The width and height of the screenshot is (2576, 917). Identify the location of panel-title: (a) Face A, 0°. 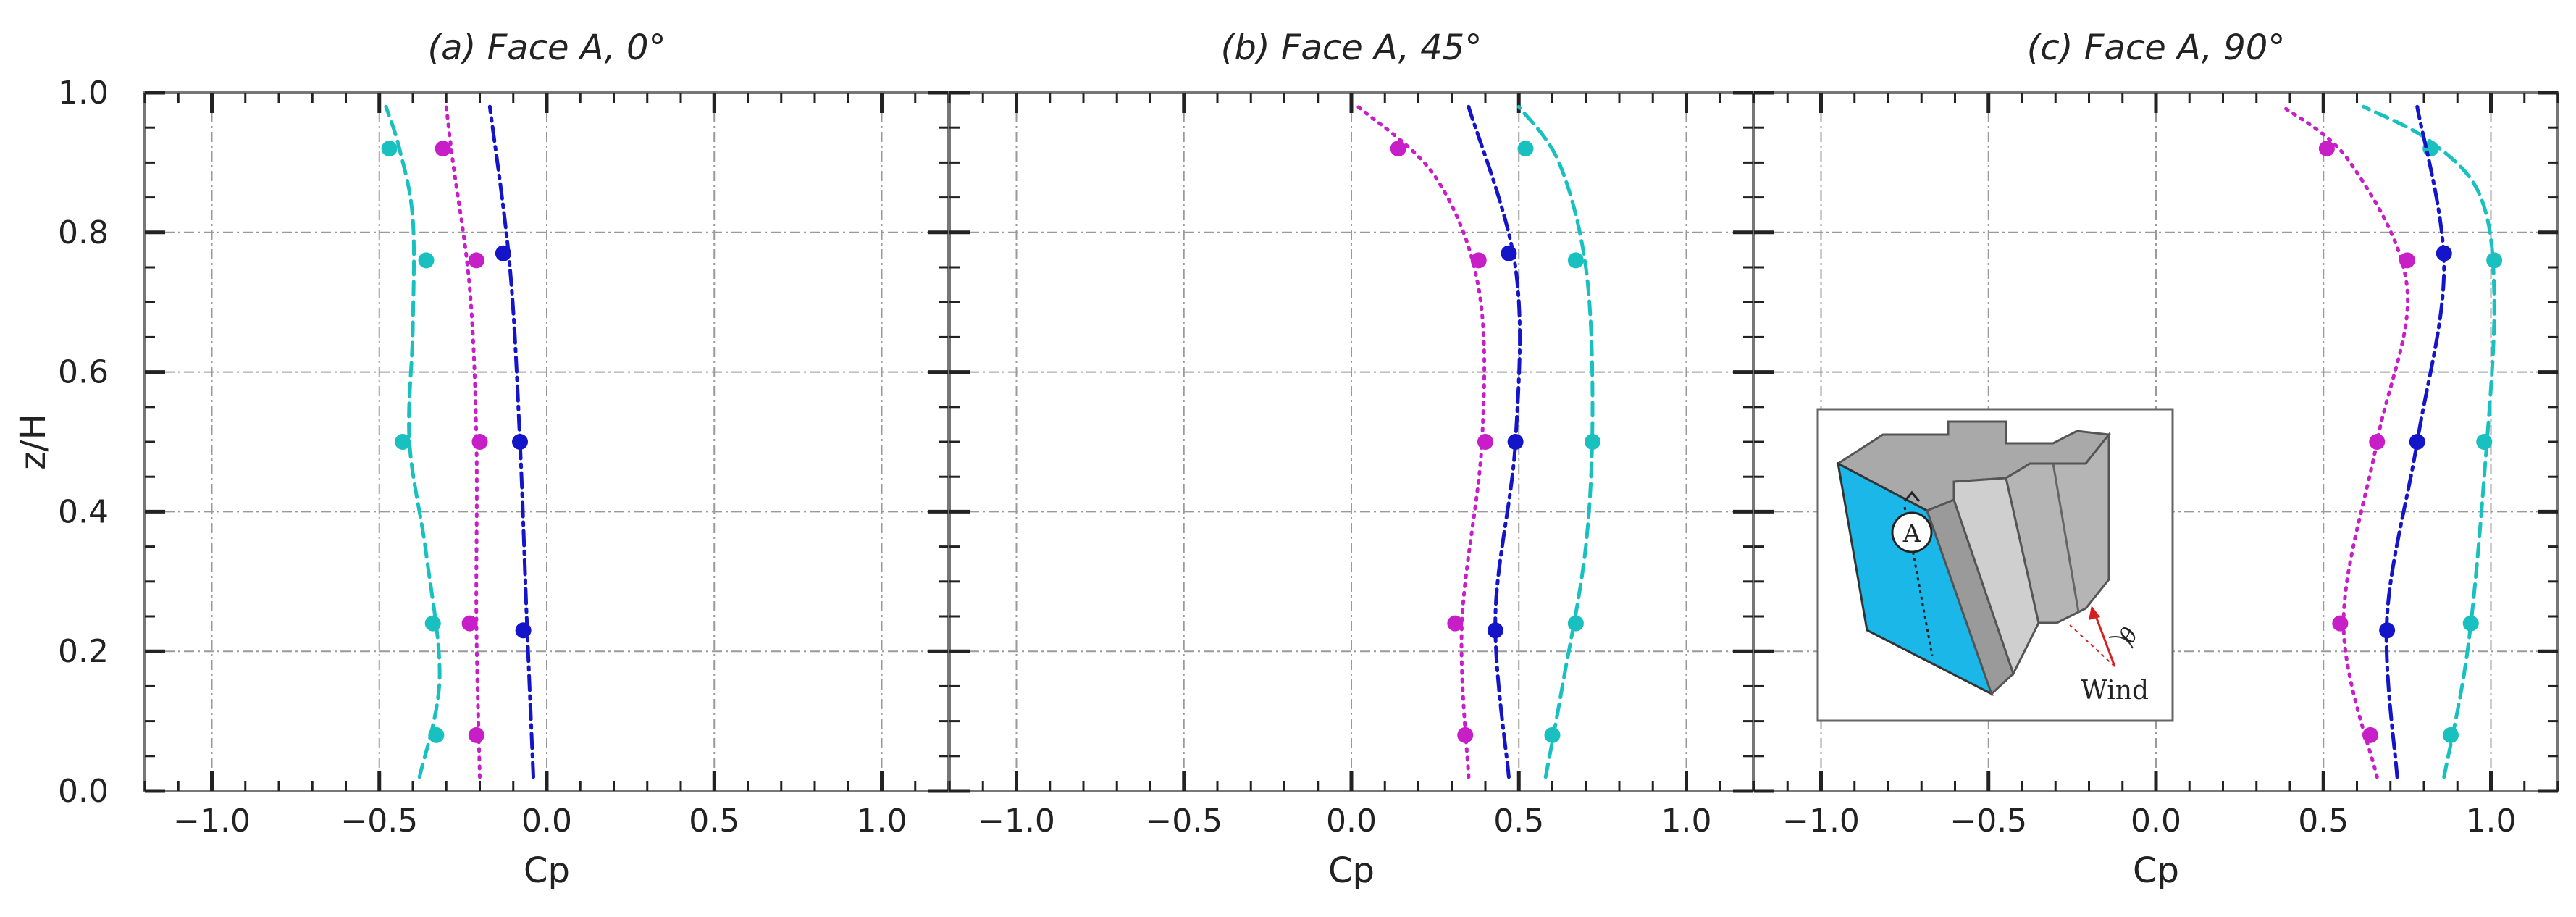
(546, 48).